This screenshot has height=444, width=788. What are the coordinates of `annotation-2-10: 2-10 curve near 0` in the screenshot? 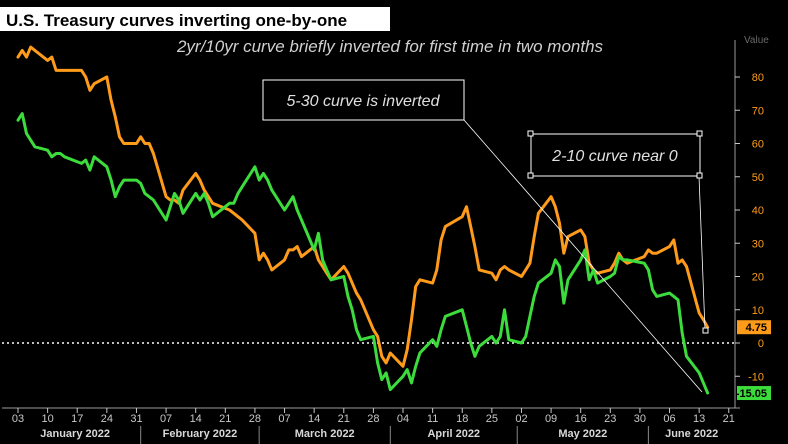 It's located at (618, 232).